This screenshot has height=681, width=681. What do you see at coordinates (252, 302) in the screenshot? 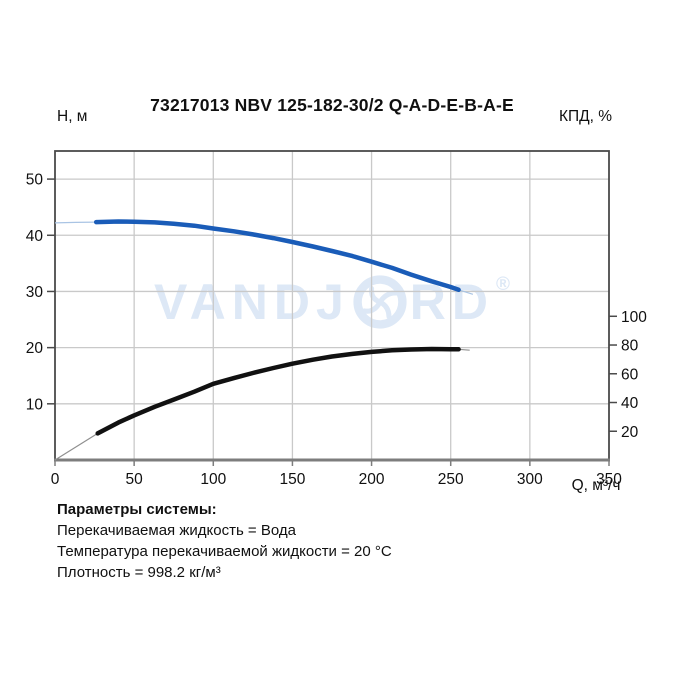
I see `watermark-text-left: VANDJ` at bounding box center [252, 302].